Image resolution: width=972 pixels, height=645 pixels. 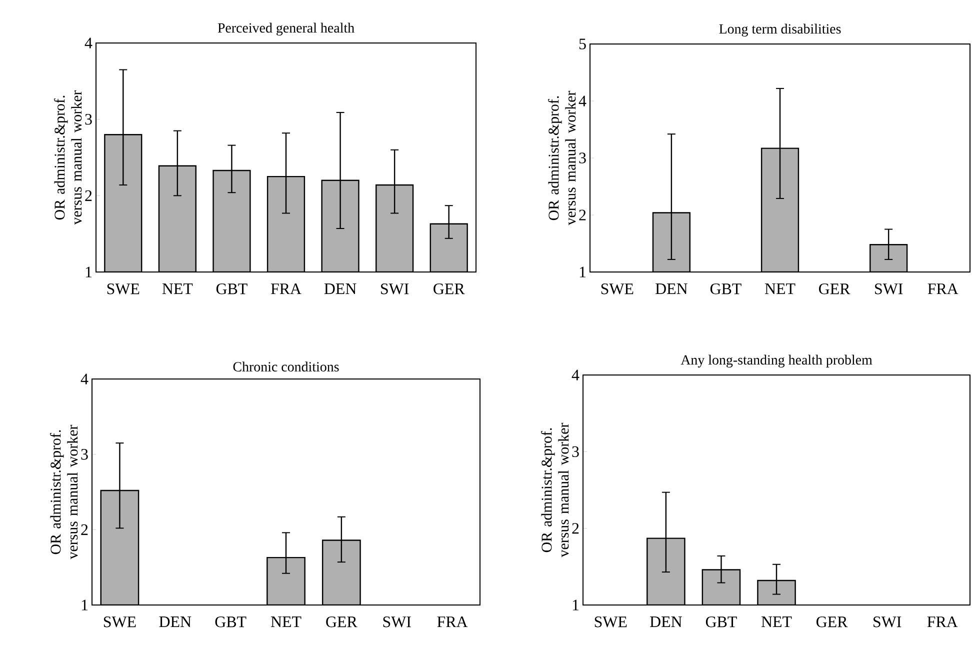 What do you see at coordinates (780, 30) in the screenshot?
I see `chart-title: Long term disabilities` at bounding box center [780, 30].